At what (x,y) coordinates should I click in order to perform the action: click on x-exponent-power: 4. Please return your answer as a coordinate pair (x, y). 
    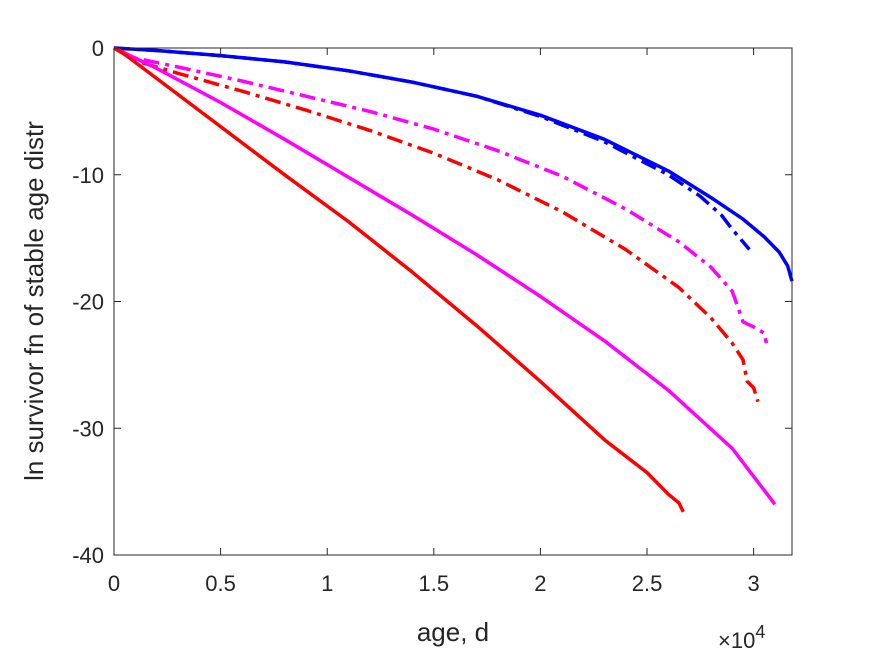
    Looking at the image, I should click on (760, 632).